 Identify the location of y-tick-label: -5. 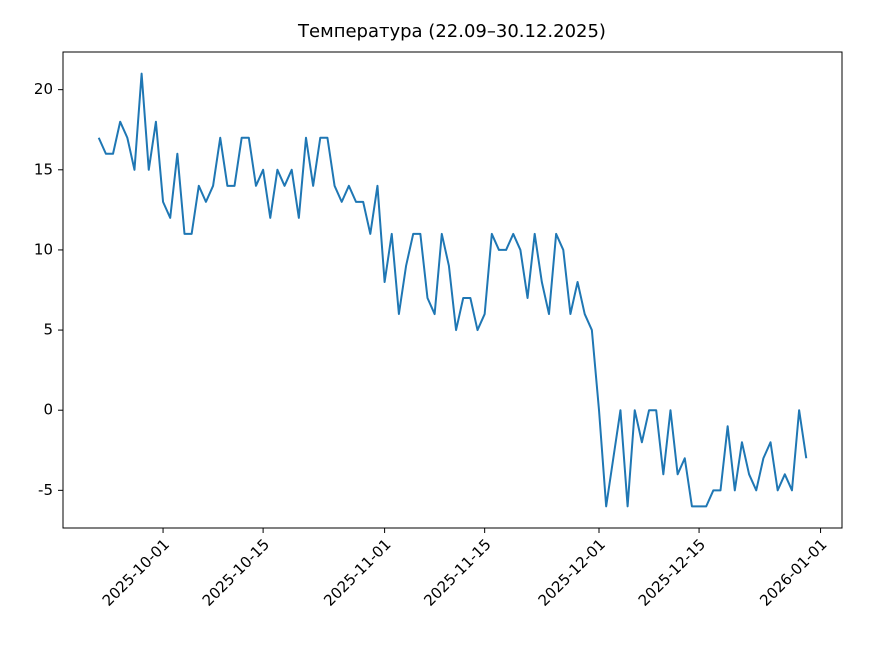
(45, 490).